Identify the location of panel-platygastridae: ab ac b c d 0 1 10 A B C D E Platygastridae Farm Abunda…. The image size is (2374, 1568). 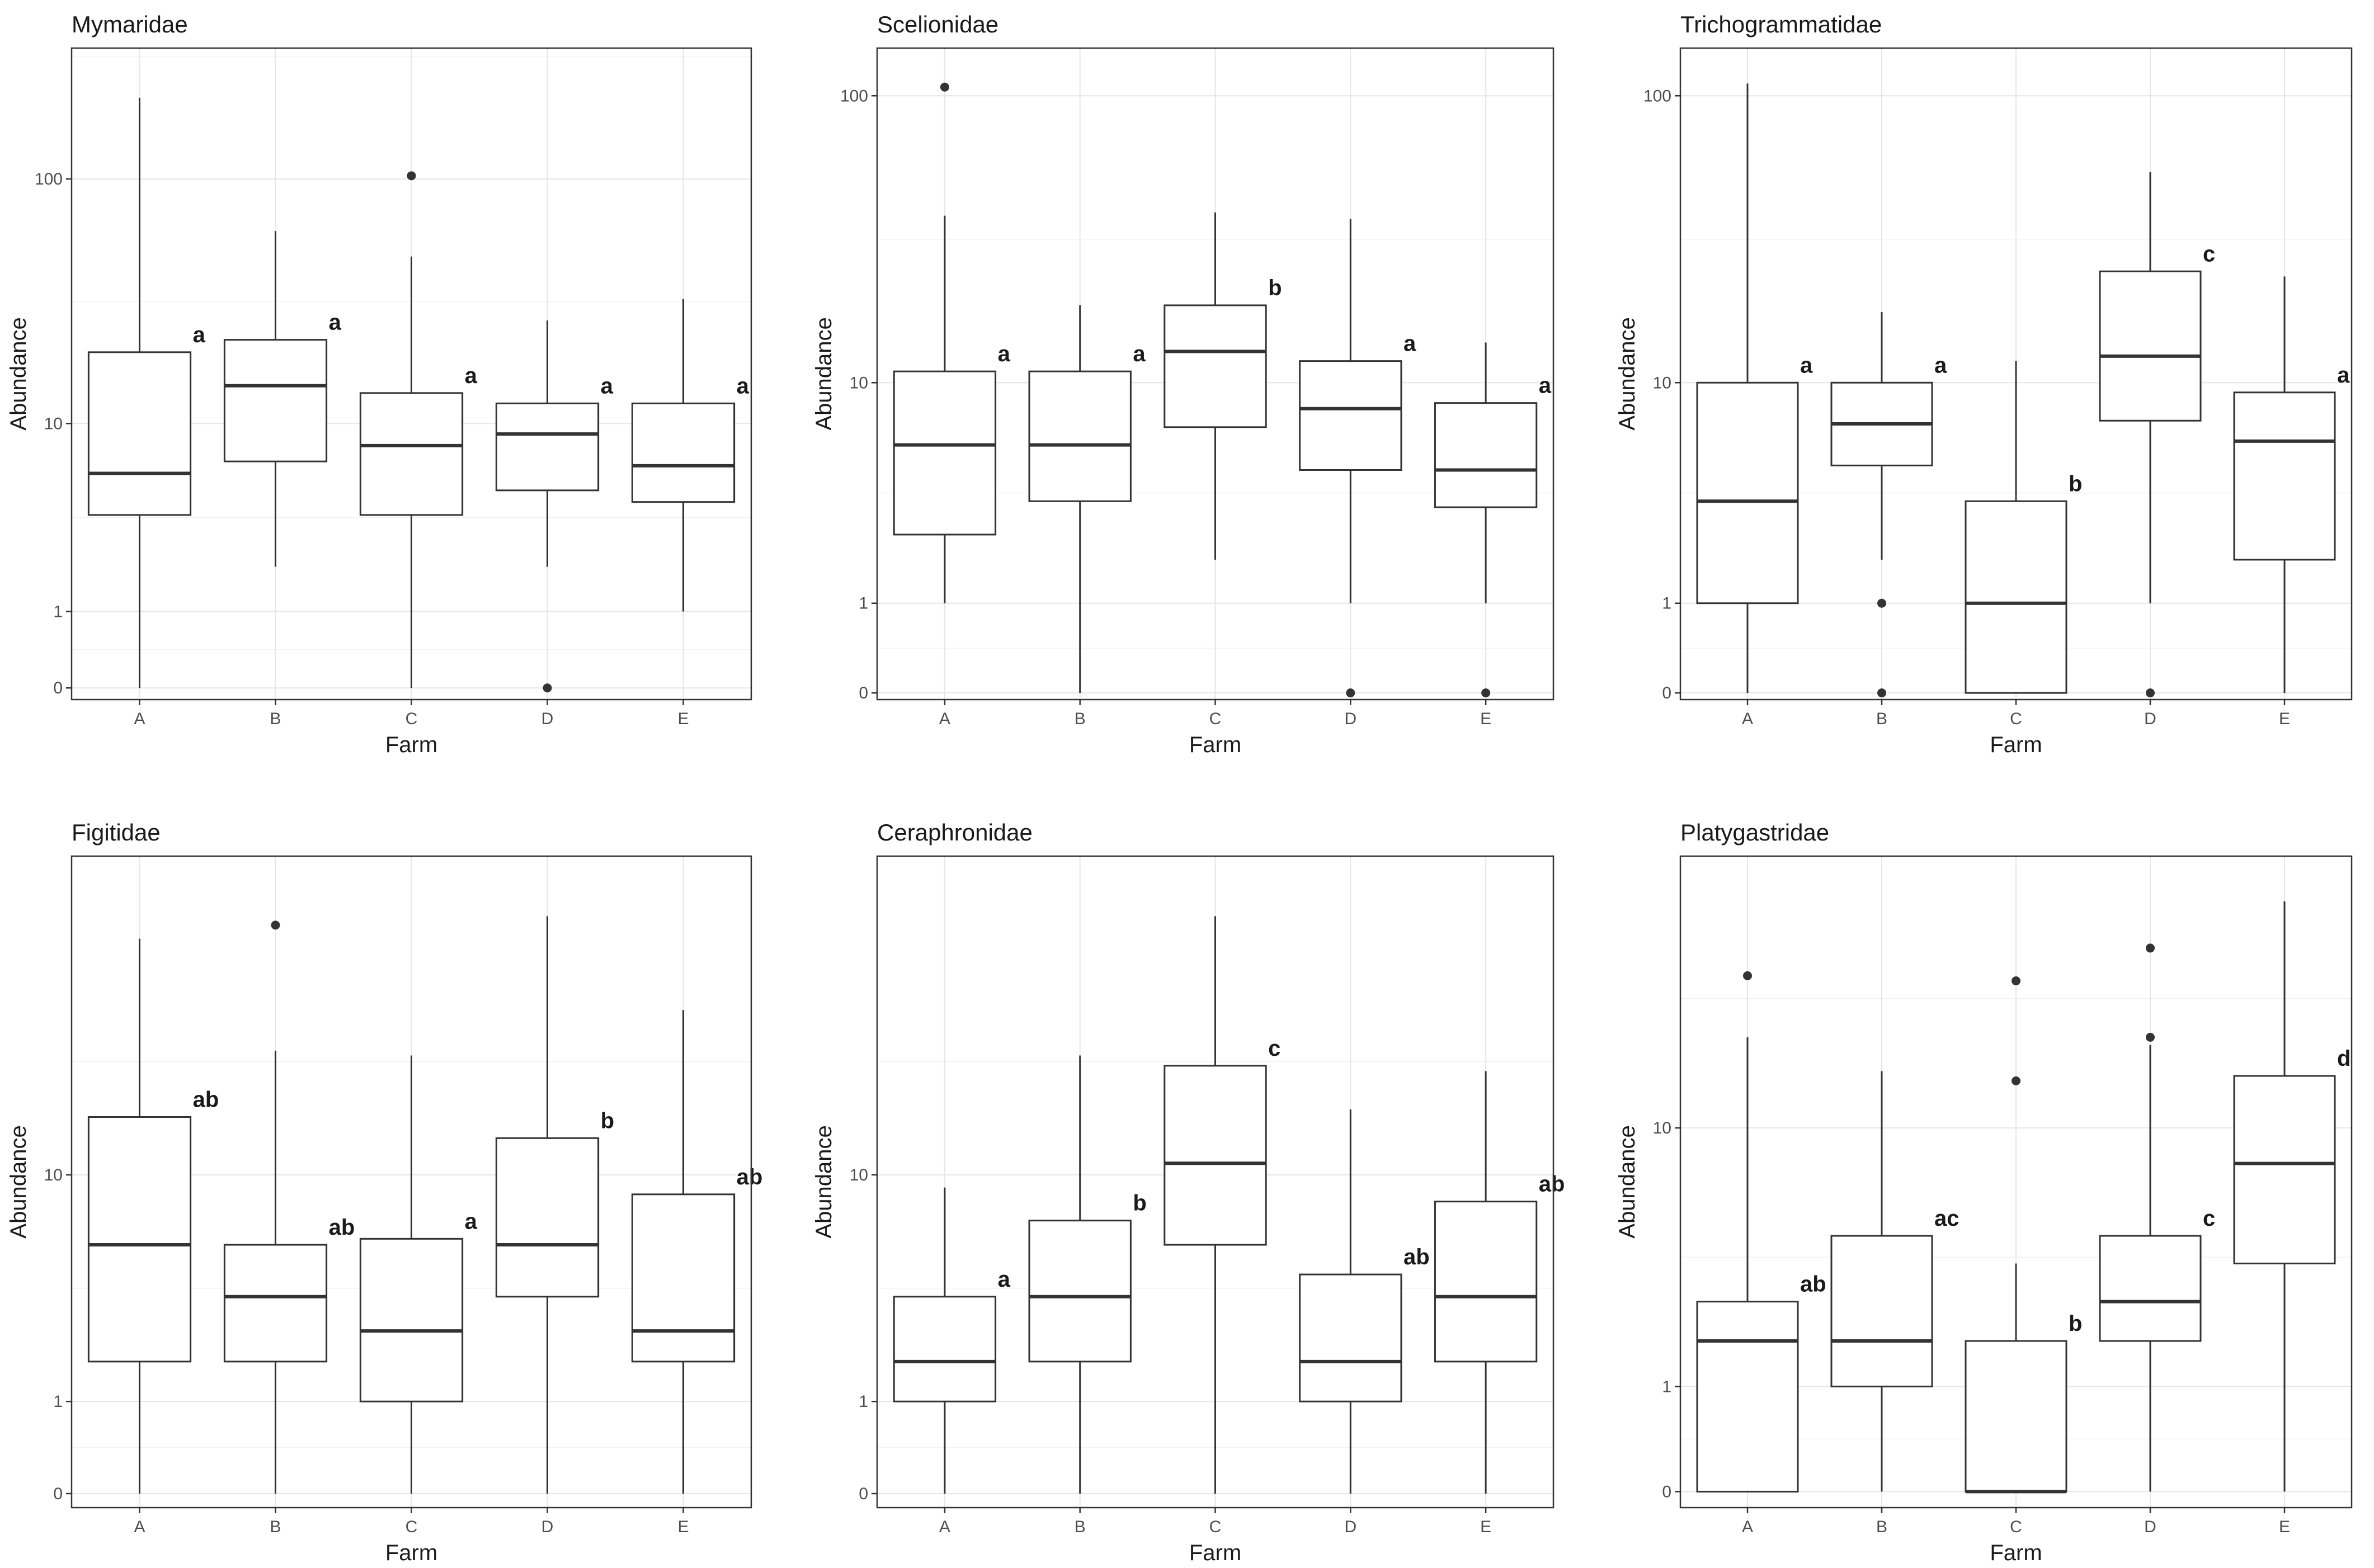
(1984, 1192).